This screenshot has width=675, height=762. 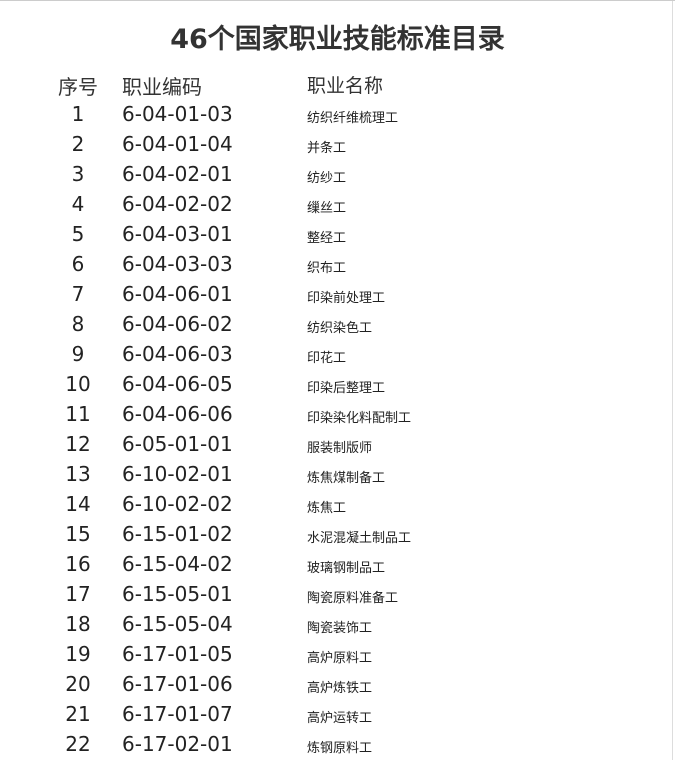 I want to click on cell-name: 服装制版师, so click(x=340, y=448).